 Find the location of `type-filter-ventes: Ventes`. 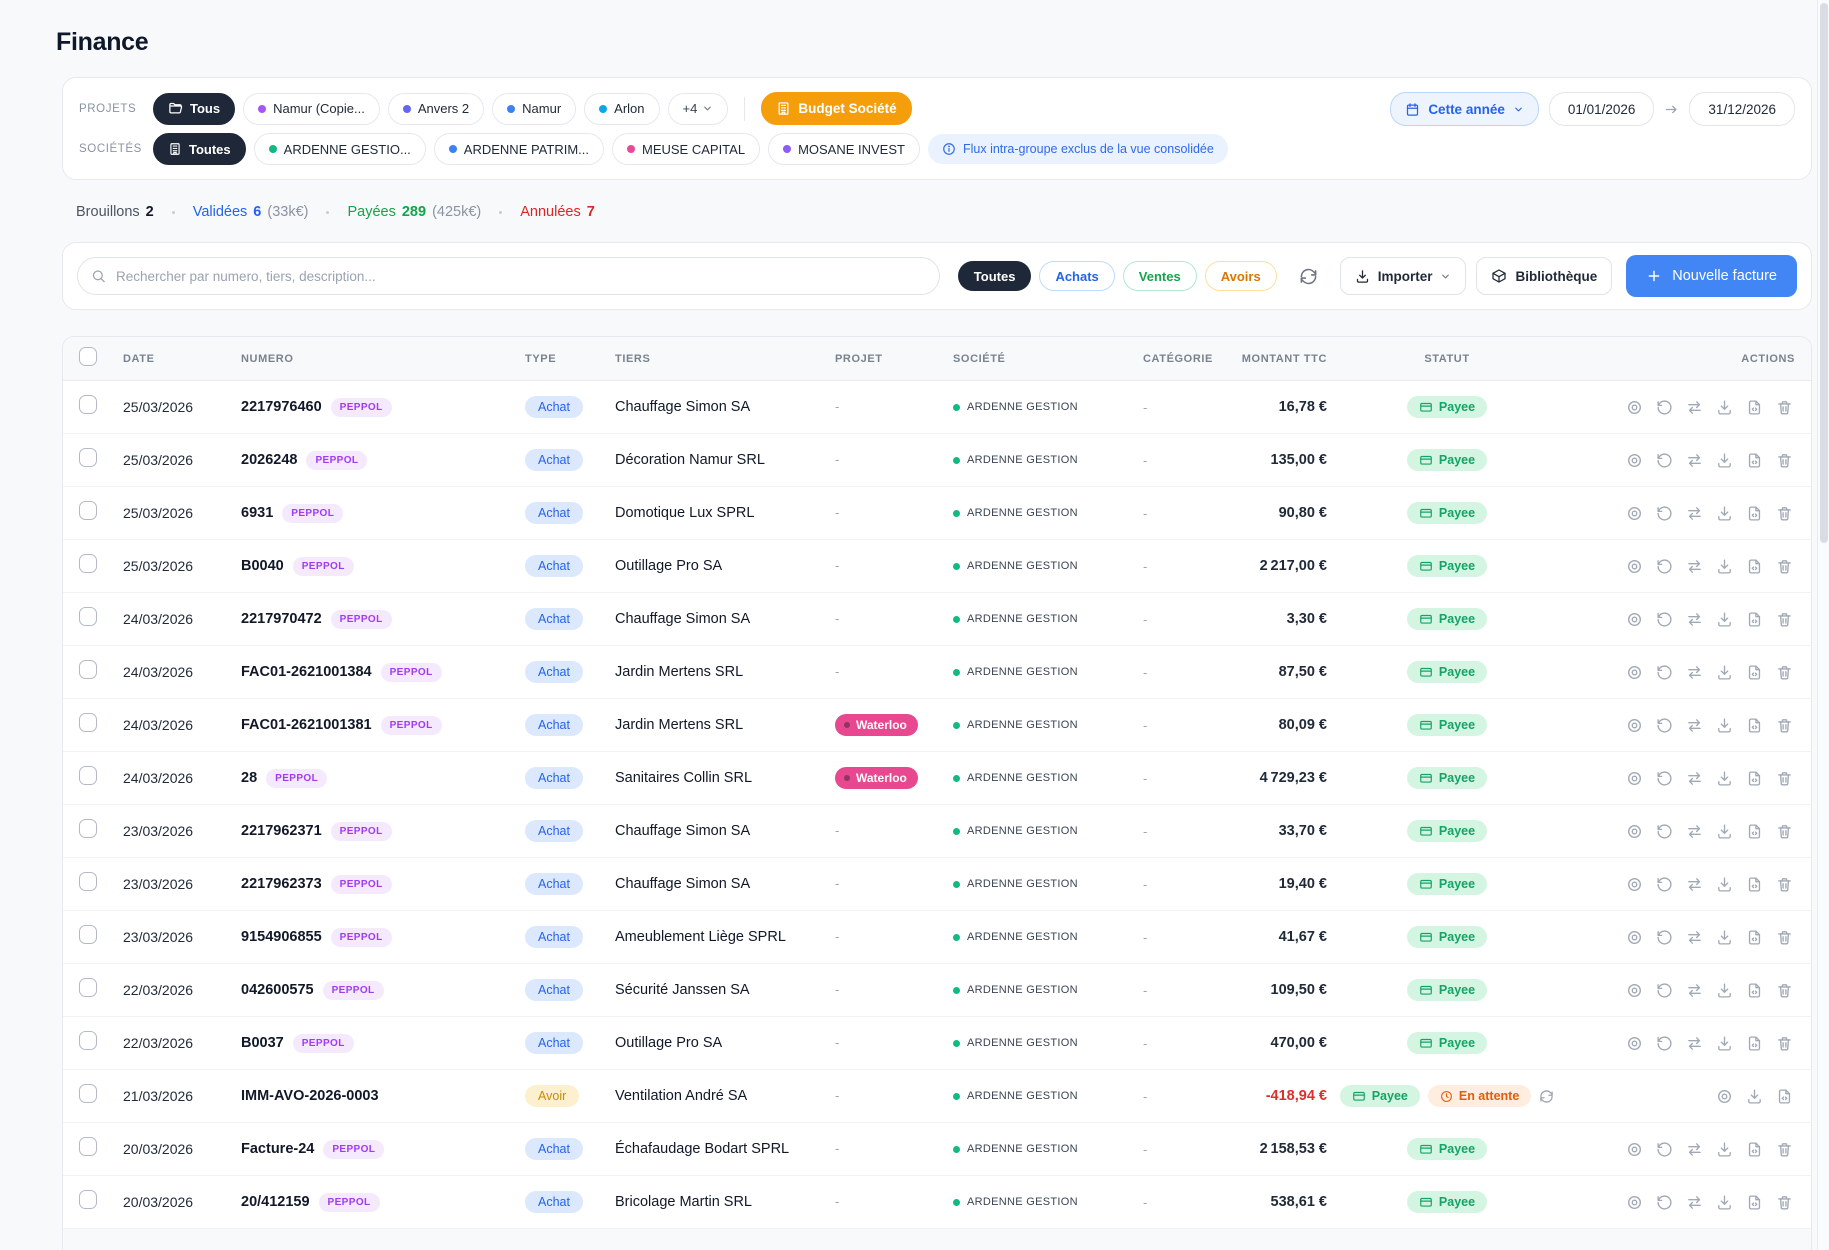

type-filter-ventes: Ventes is located at coordinates (1159, 276).